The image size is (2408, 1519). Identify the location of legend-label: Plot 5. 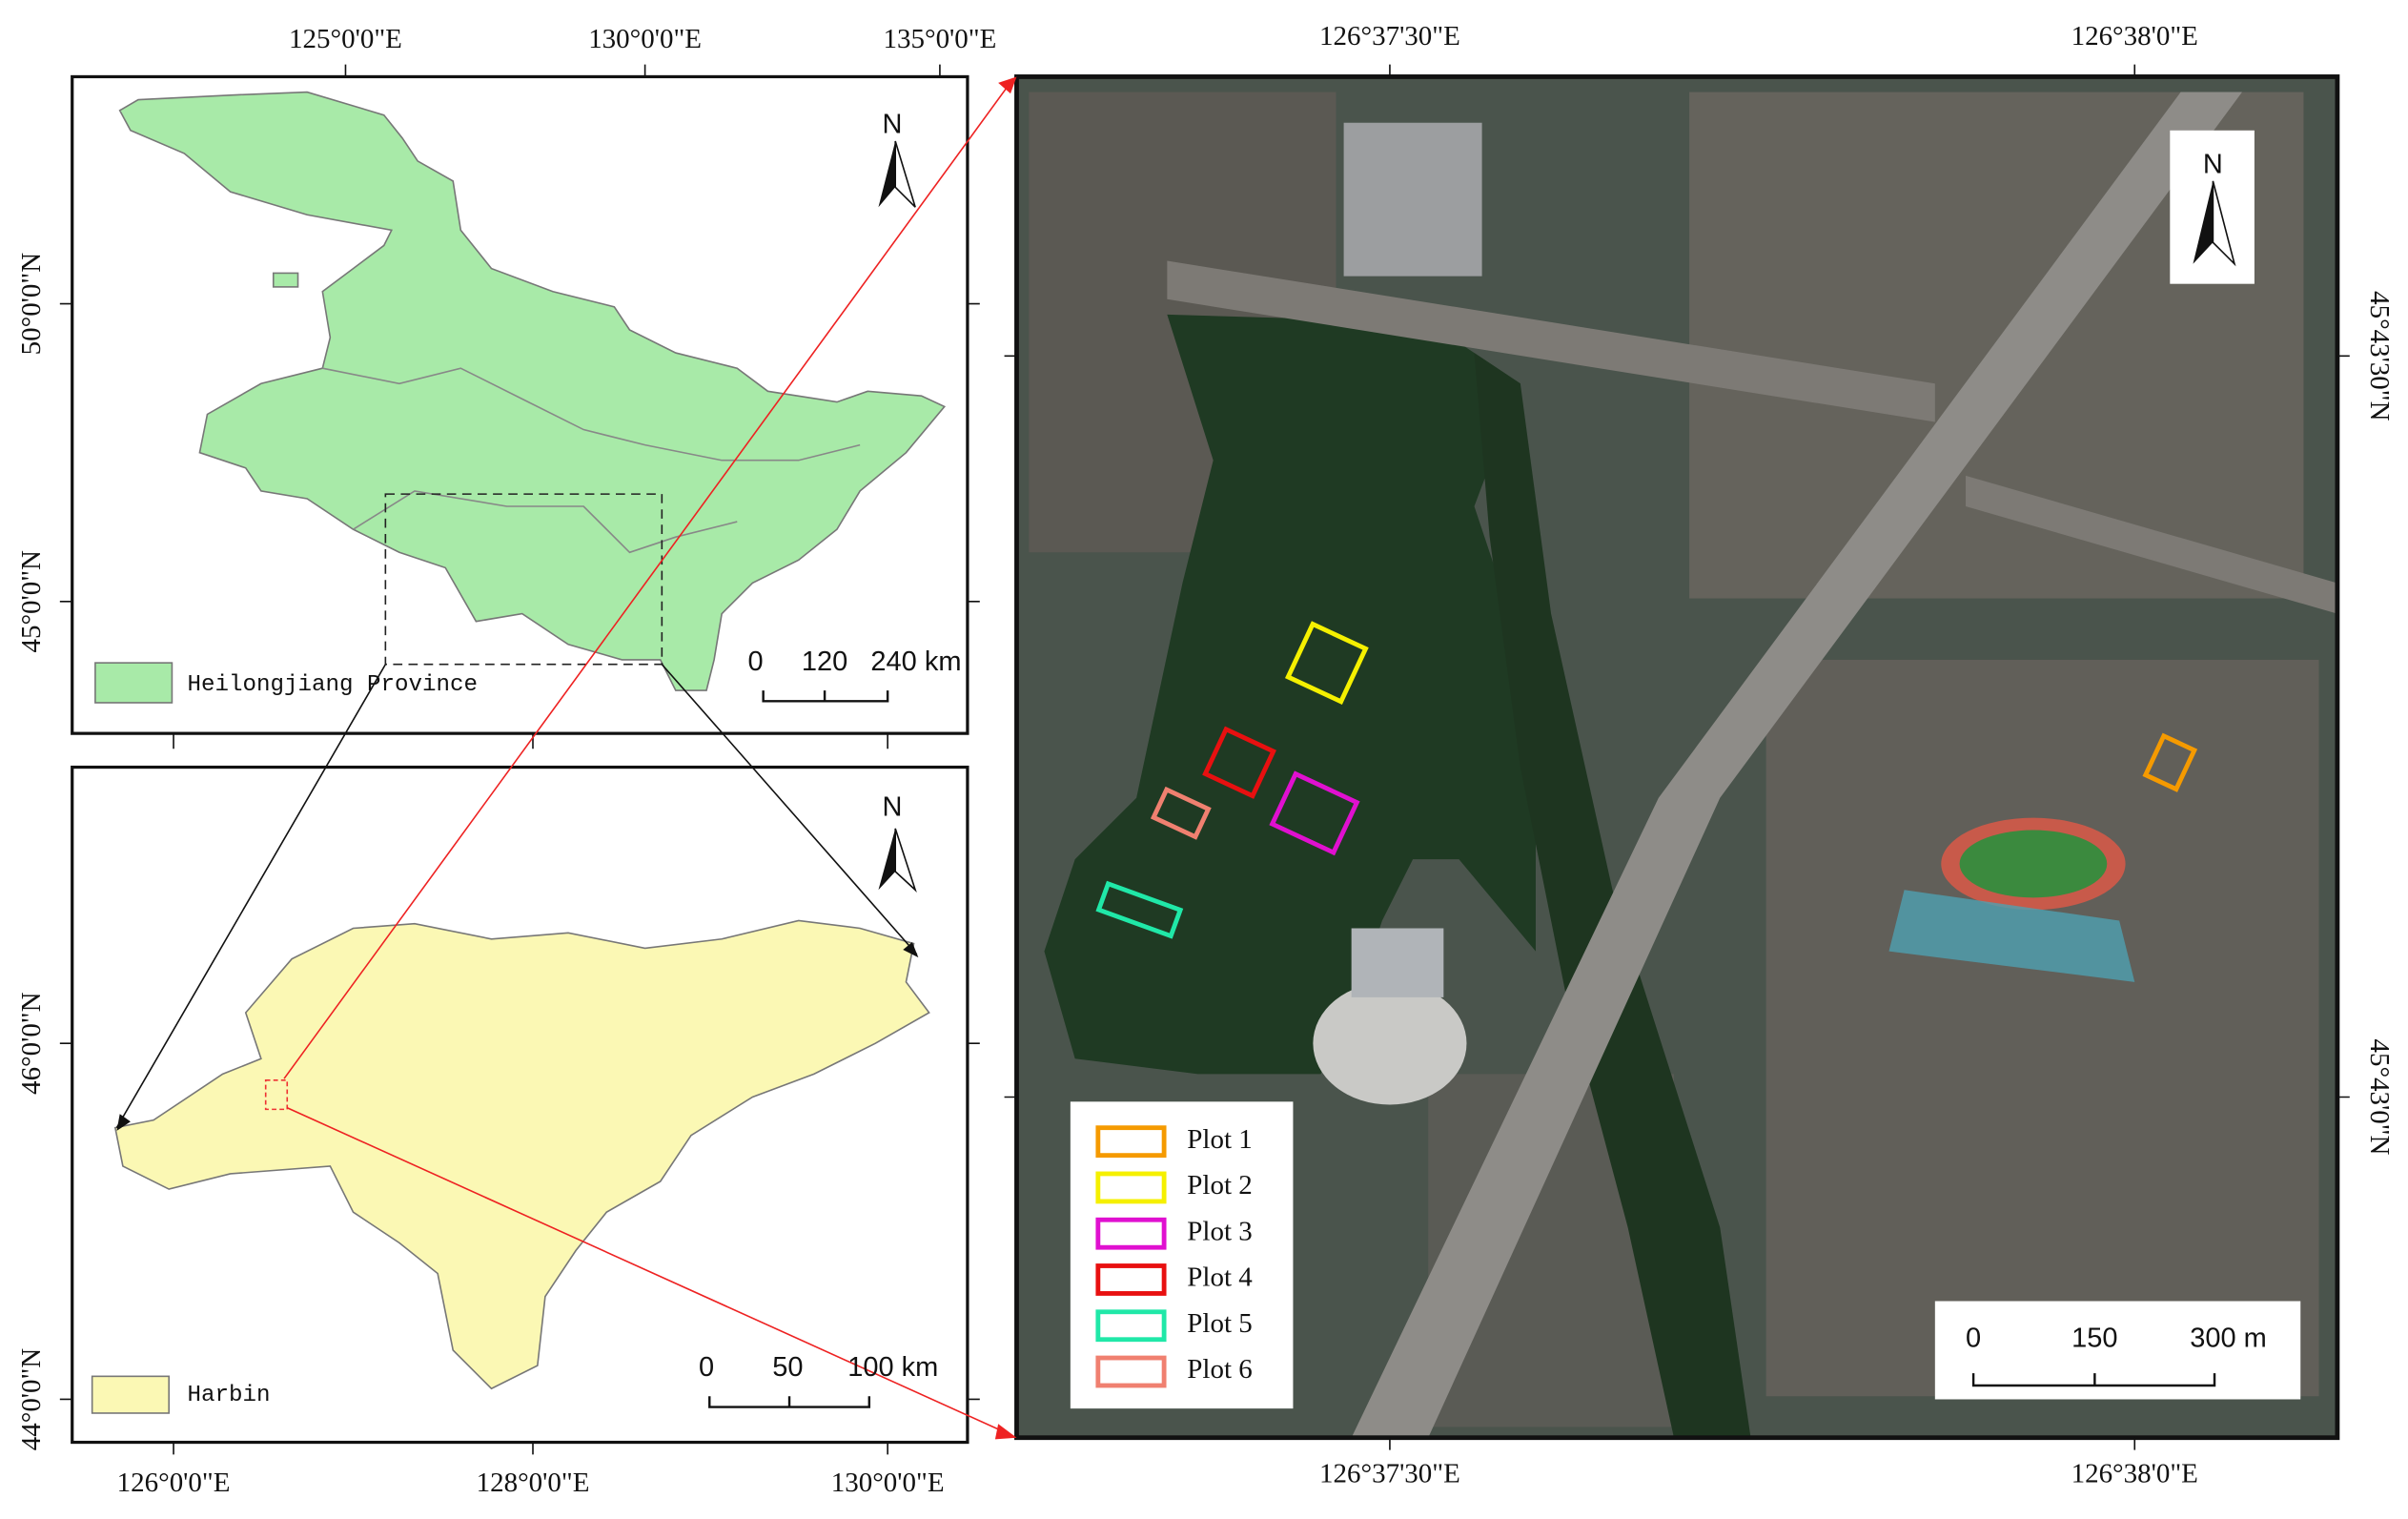
(1219, 1323).